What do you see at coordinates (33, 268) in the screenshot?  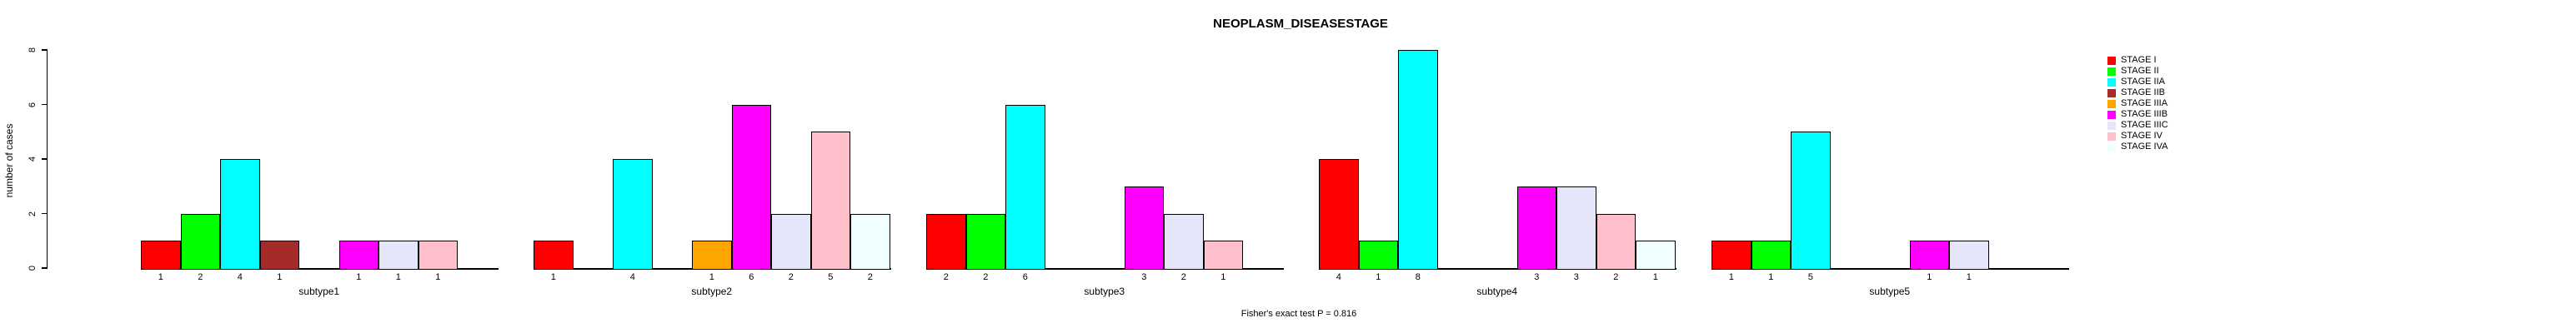 I see `y-tick-label: 0` at bounding box center [33, 268].